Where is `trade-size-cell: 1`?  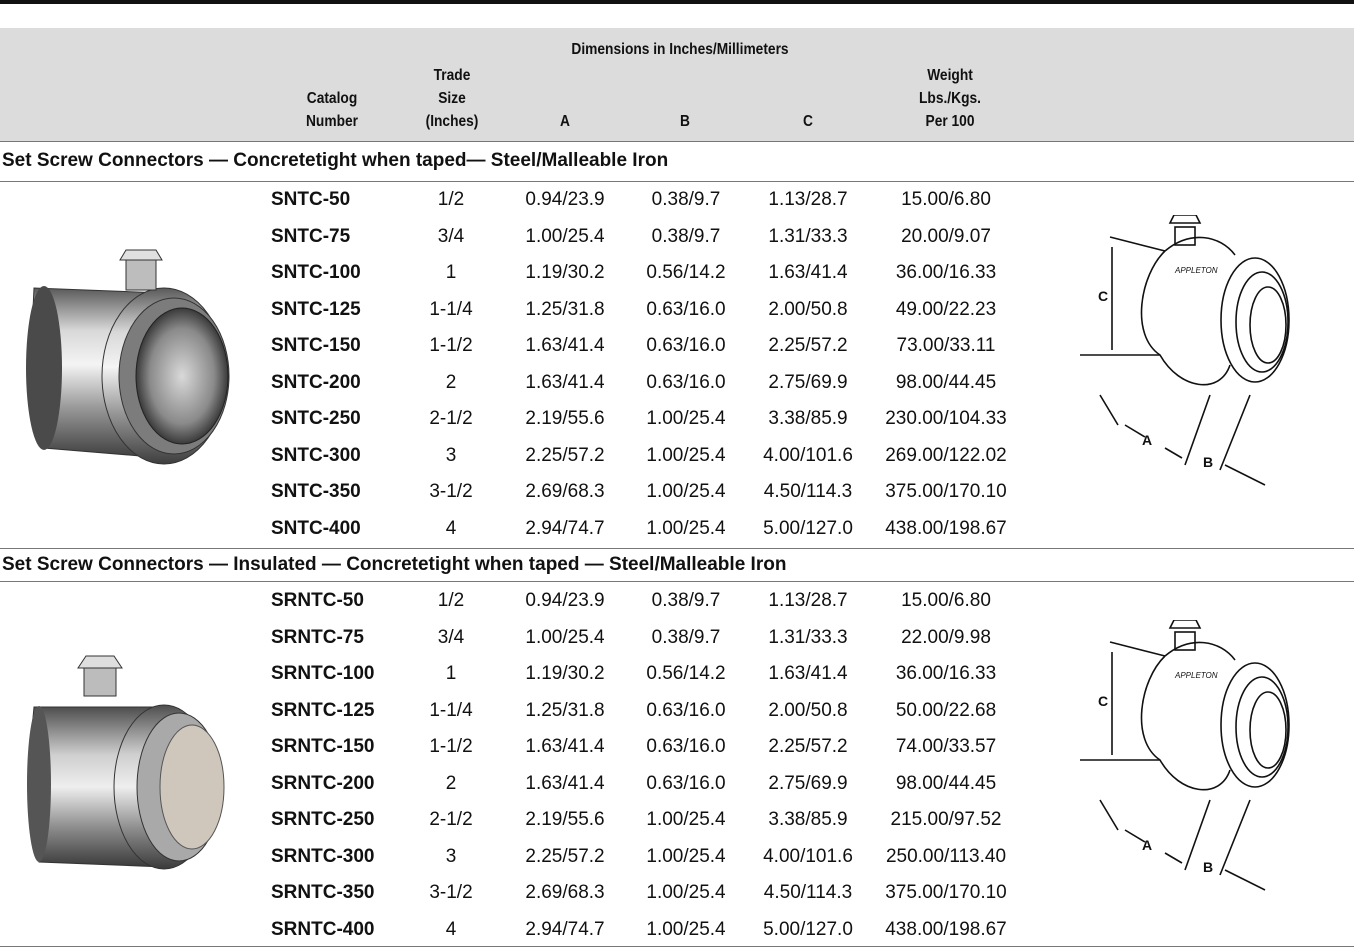 trade-size-cell: 1 is located at coordinates (451, 272).